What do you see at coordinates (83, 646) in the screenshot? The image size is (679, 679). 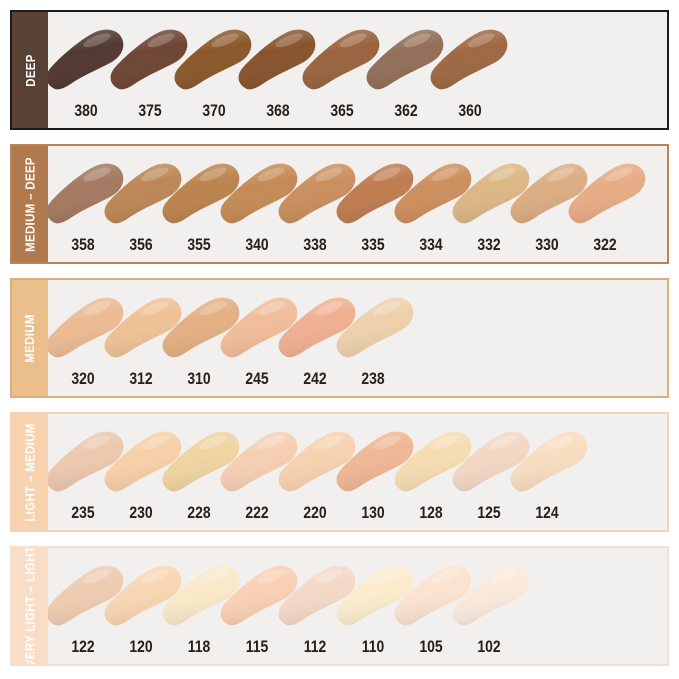 I see `shade-number: 122` at bounding box center [83, 646].